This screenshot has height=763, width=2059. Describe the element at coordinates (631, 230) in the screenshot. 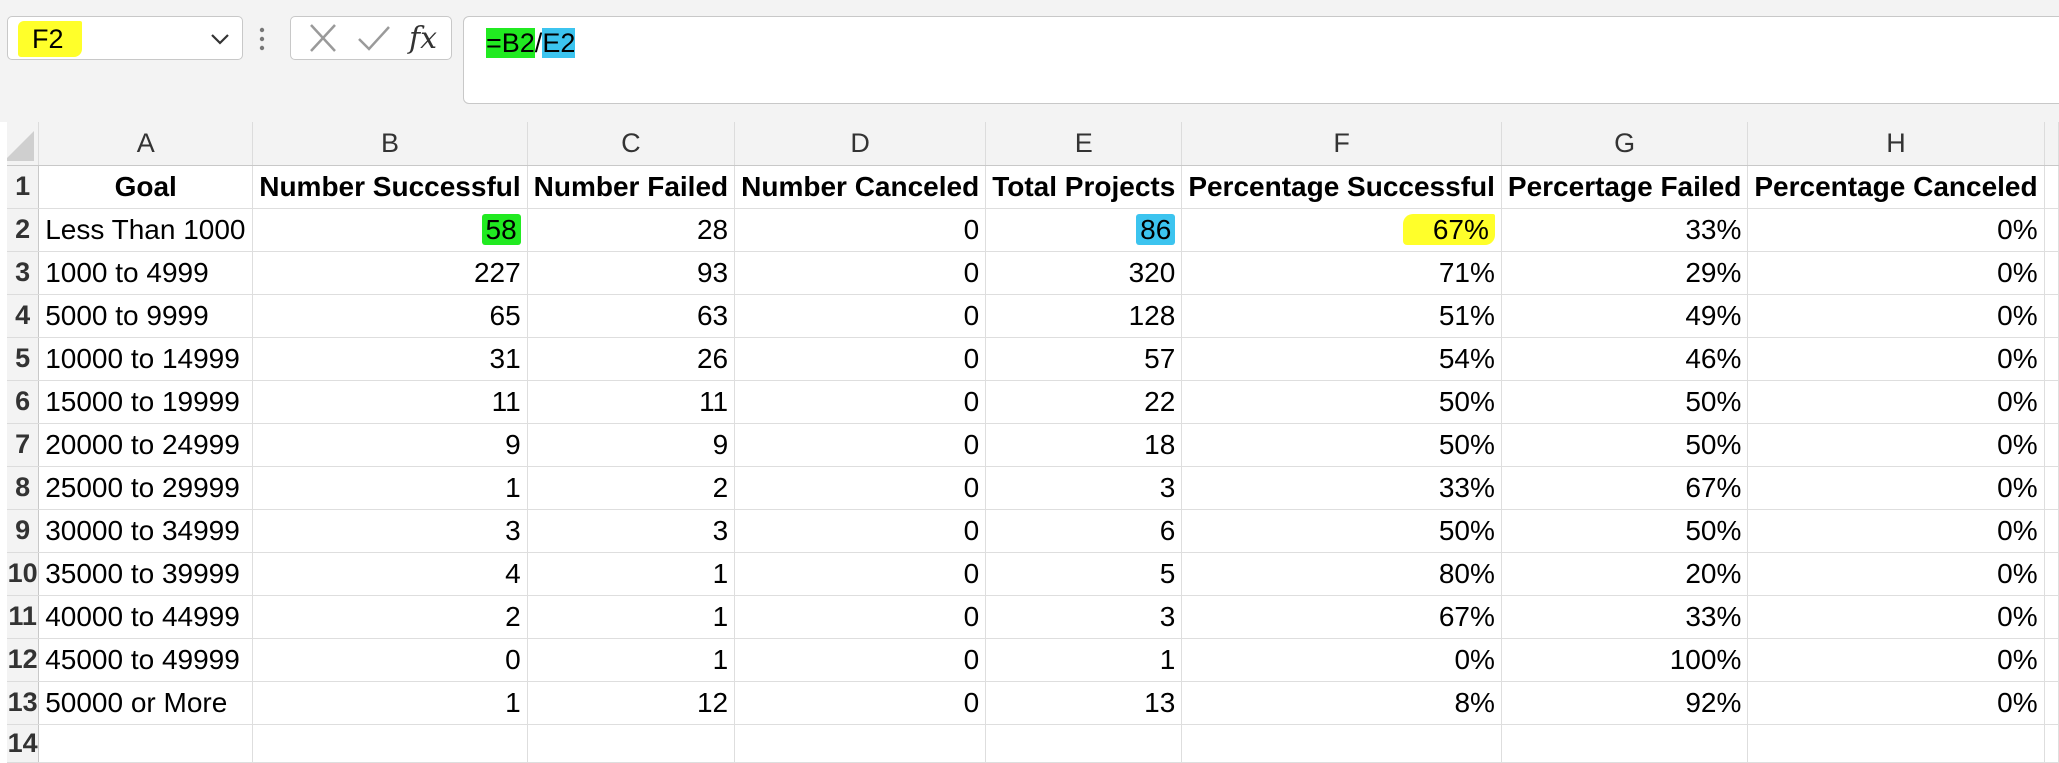

I see `cell-c2: 28` at that location.